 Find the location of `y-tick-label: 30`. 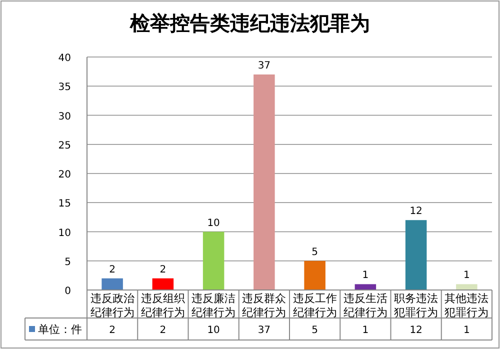

y-tick-label: 30 is located at coordinates (64, 116).